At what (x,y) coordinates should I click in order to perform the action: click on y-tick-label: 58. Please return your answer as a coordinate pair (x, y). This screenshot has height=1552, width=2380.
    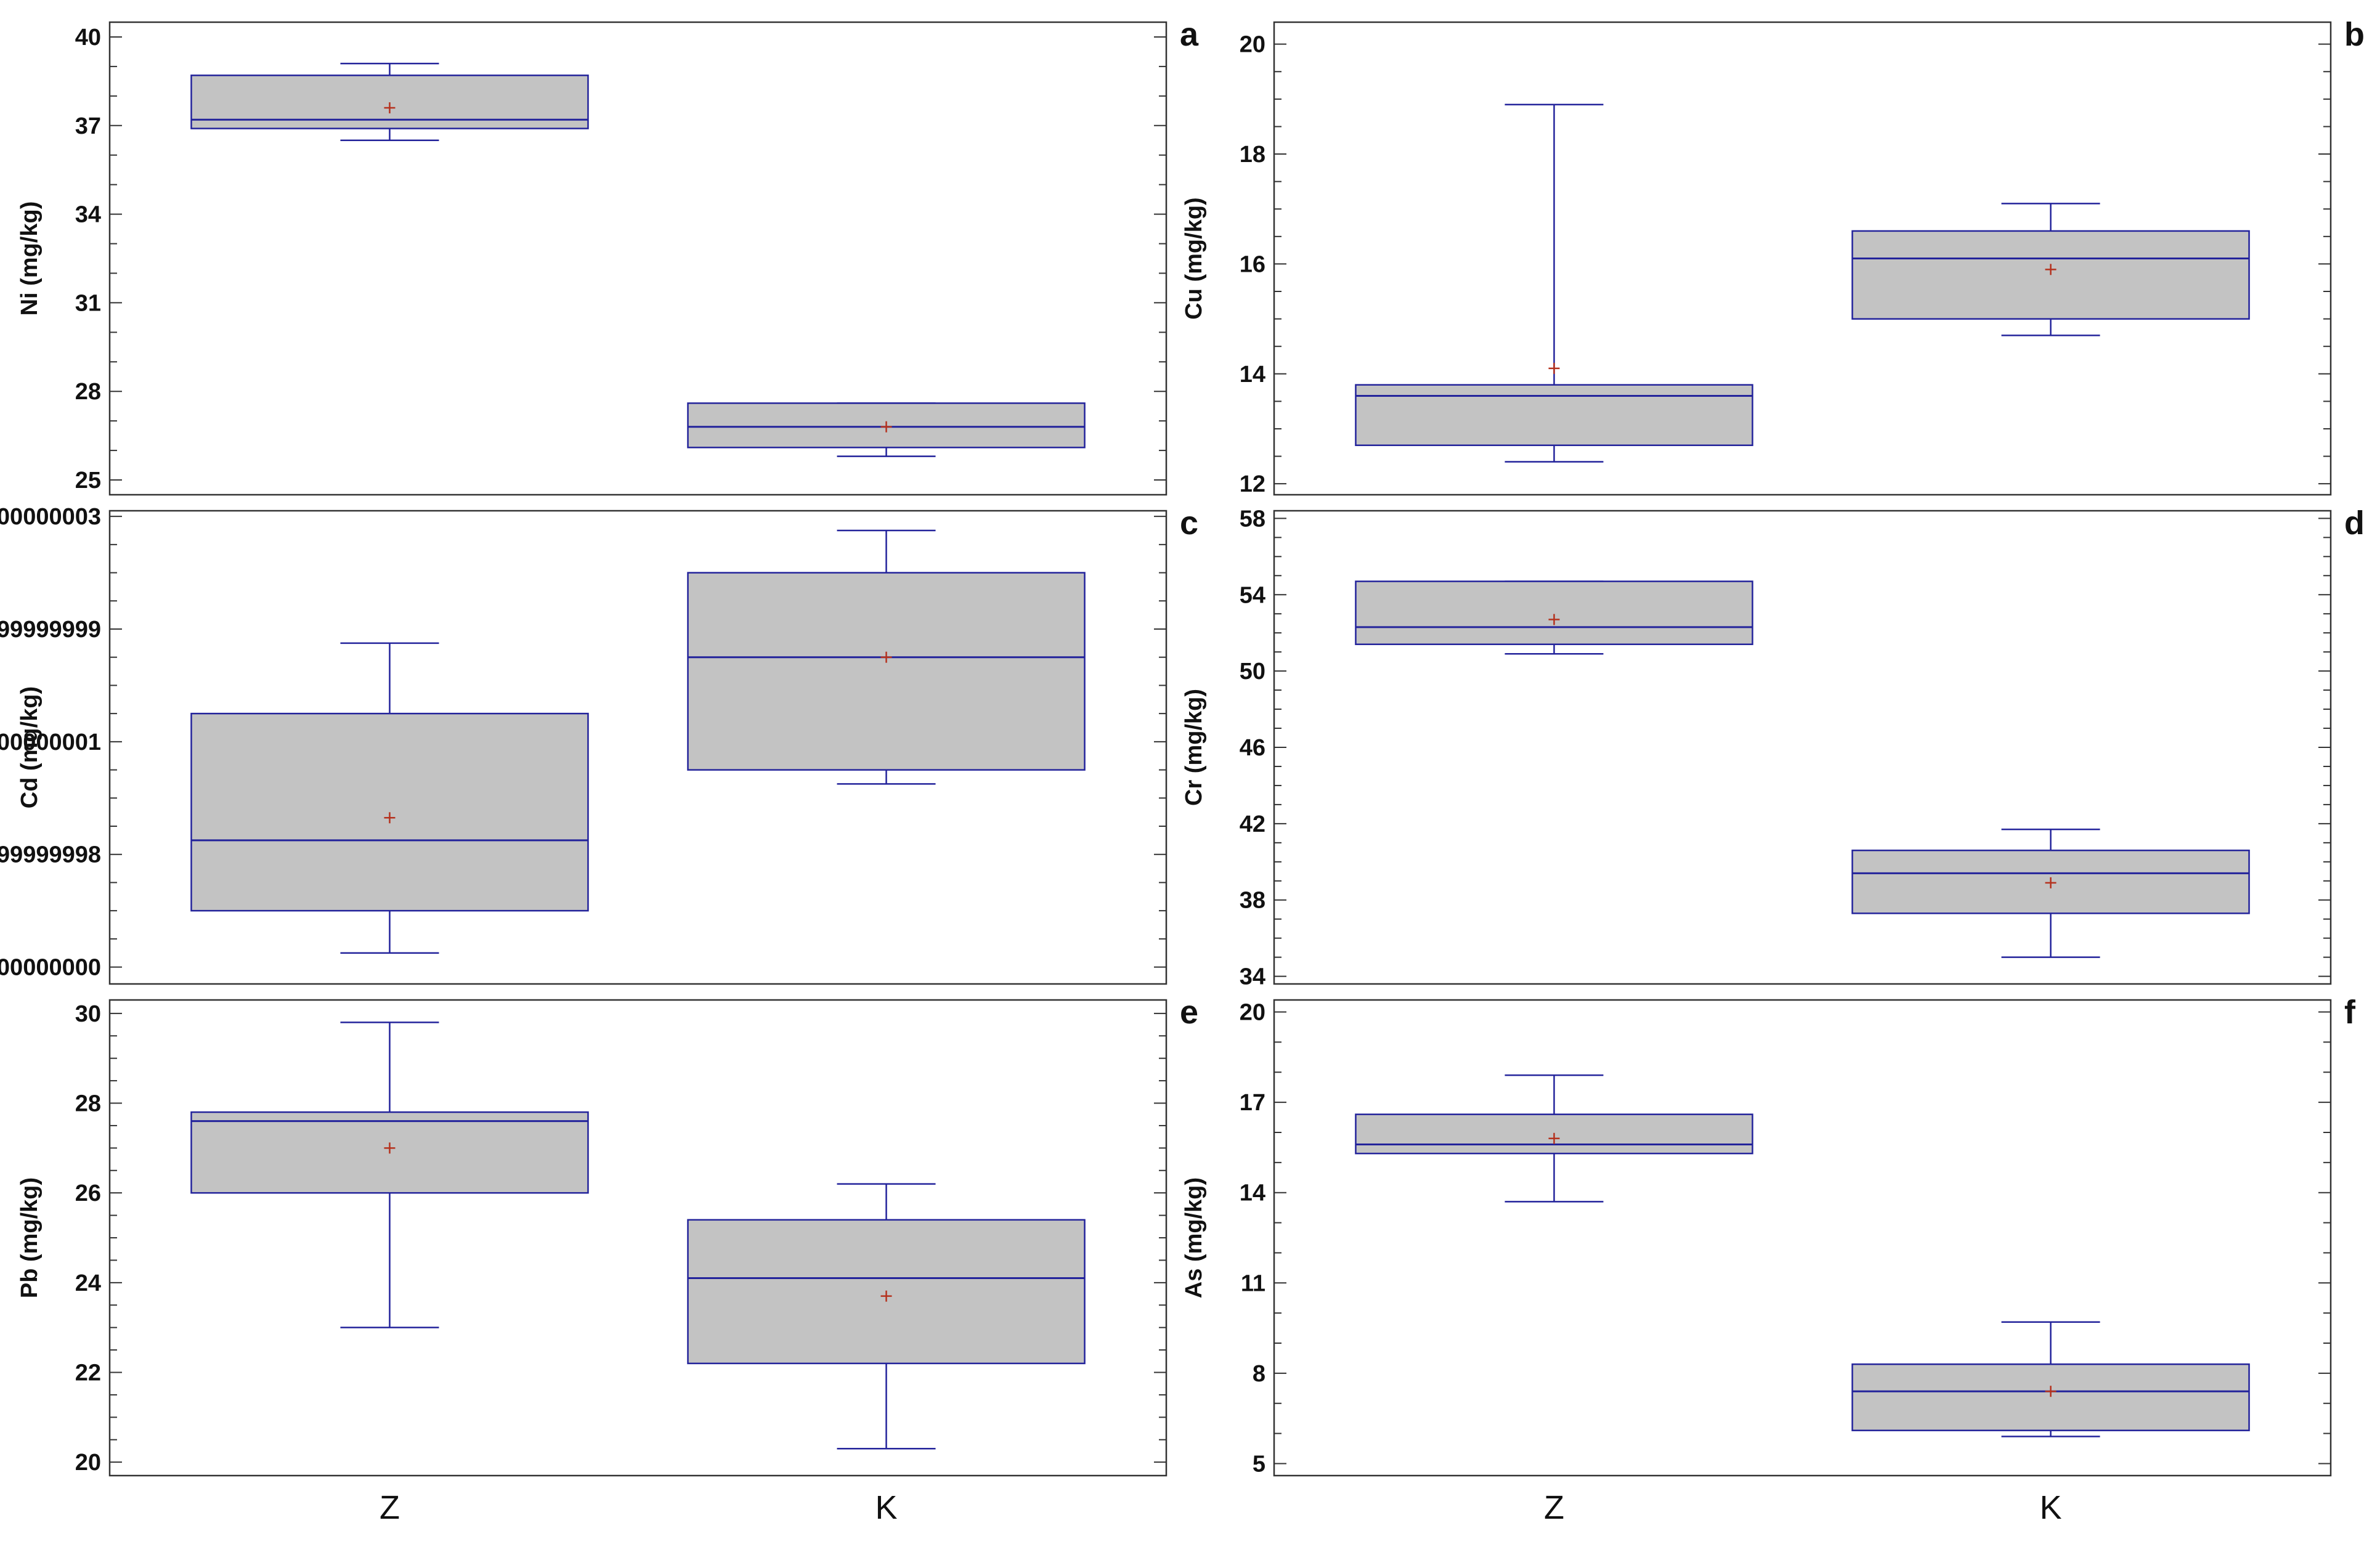
    Looking at the image, I should click on (1252, 519).